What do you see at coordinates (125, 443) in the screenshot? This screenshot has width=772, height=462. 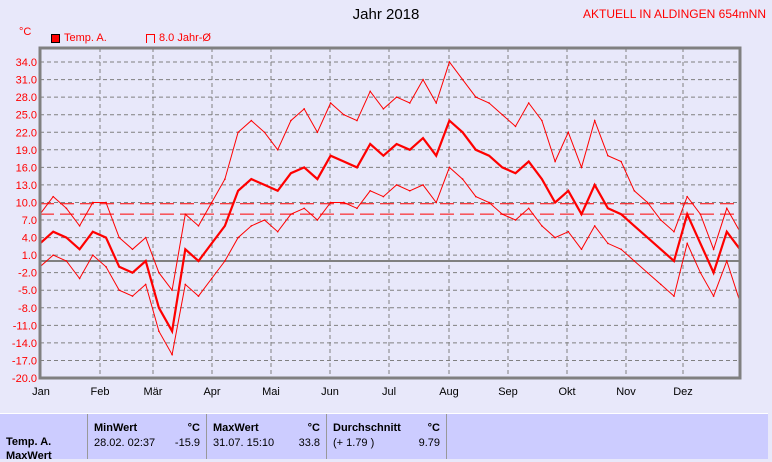 I see `min-date: 28.02. 02:37` at bounding box center [125, 443].